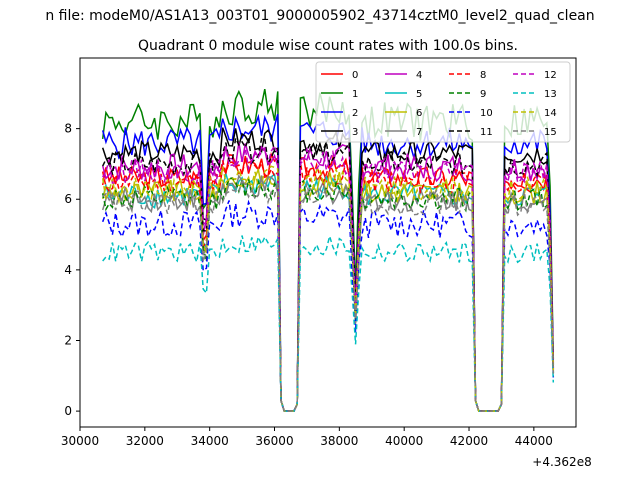  Describe the element at coordinates (534, 441) in the screenshot. I see `x-tick-label: 44000` at that location.